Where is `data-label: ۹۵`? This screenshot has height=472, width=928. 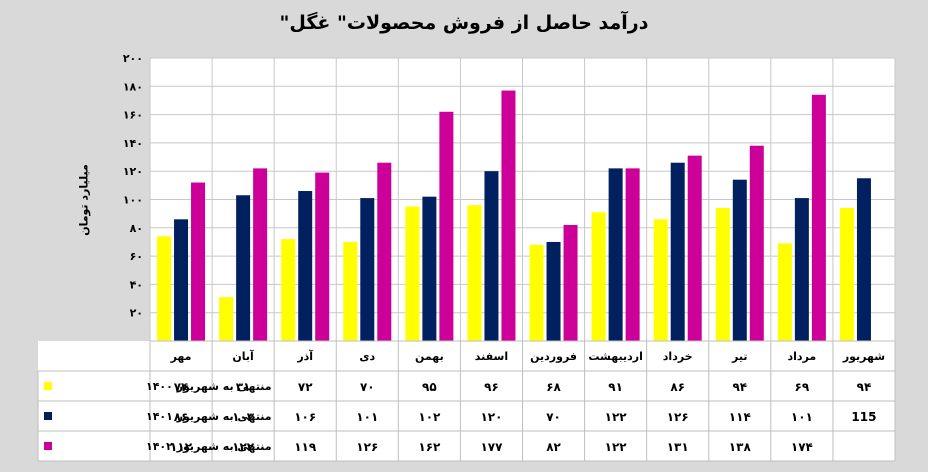 data-label: ۹۵ is located at coordinates (429, 387).